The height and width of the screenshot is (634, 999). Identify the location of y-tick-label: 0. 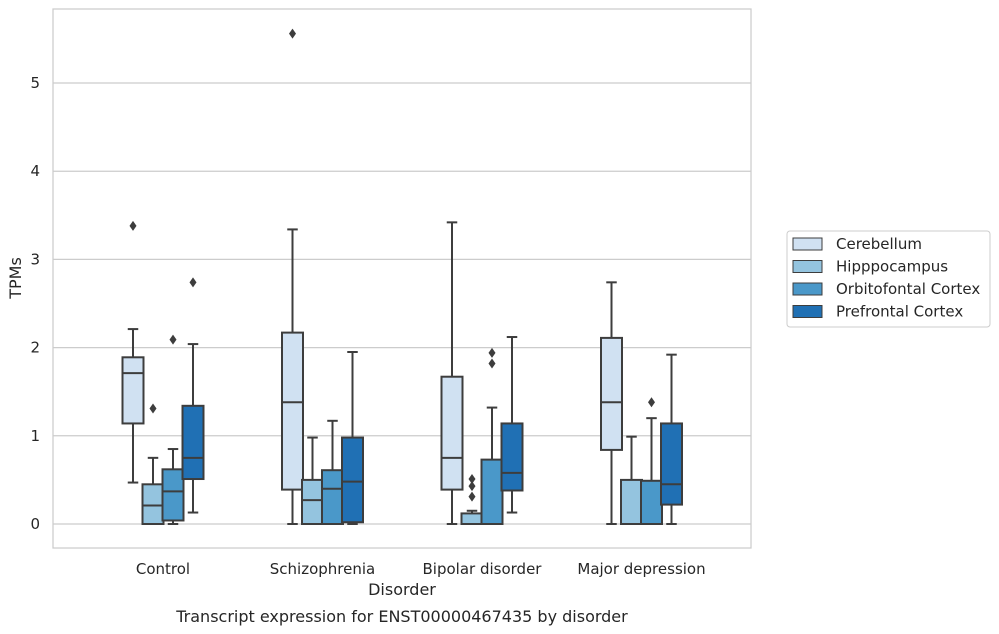
(35, 524).